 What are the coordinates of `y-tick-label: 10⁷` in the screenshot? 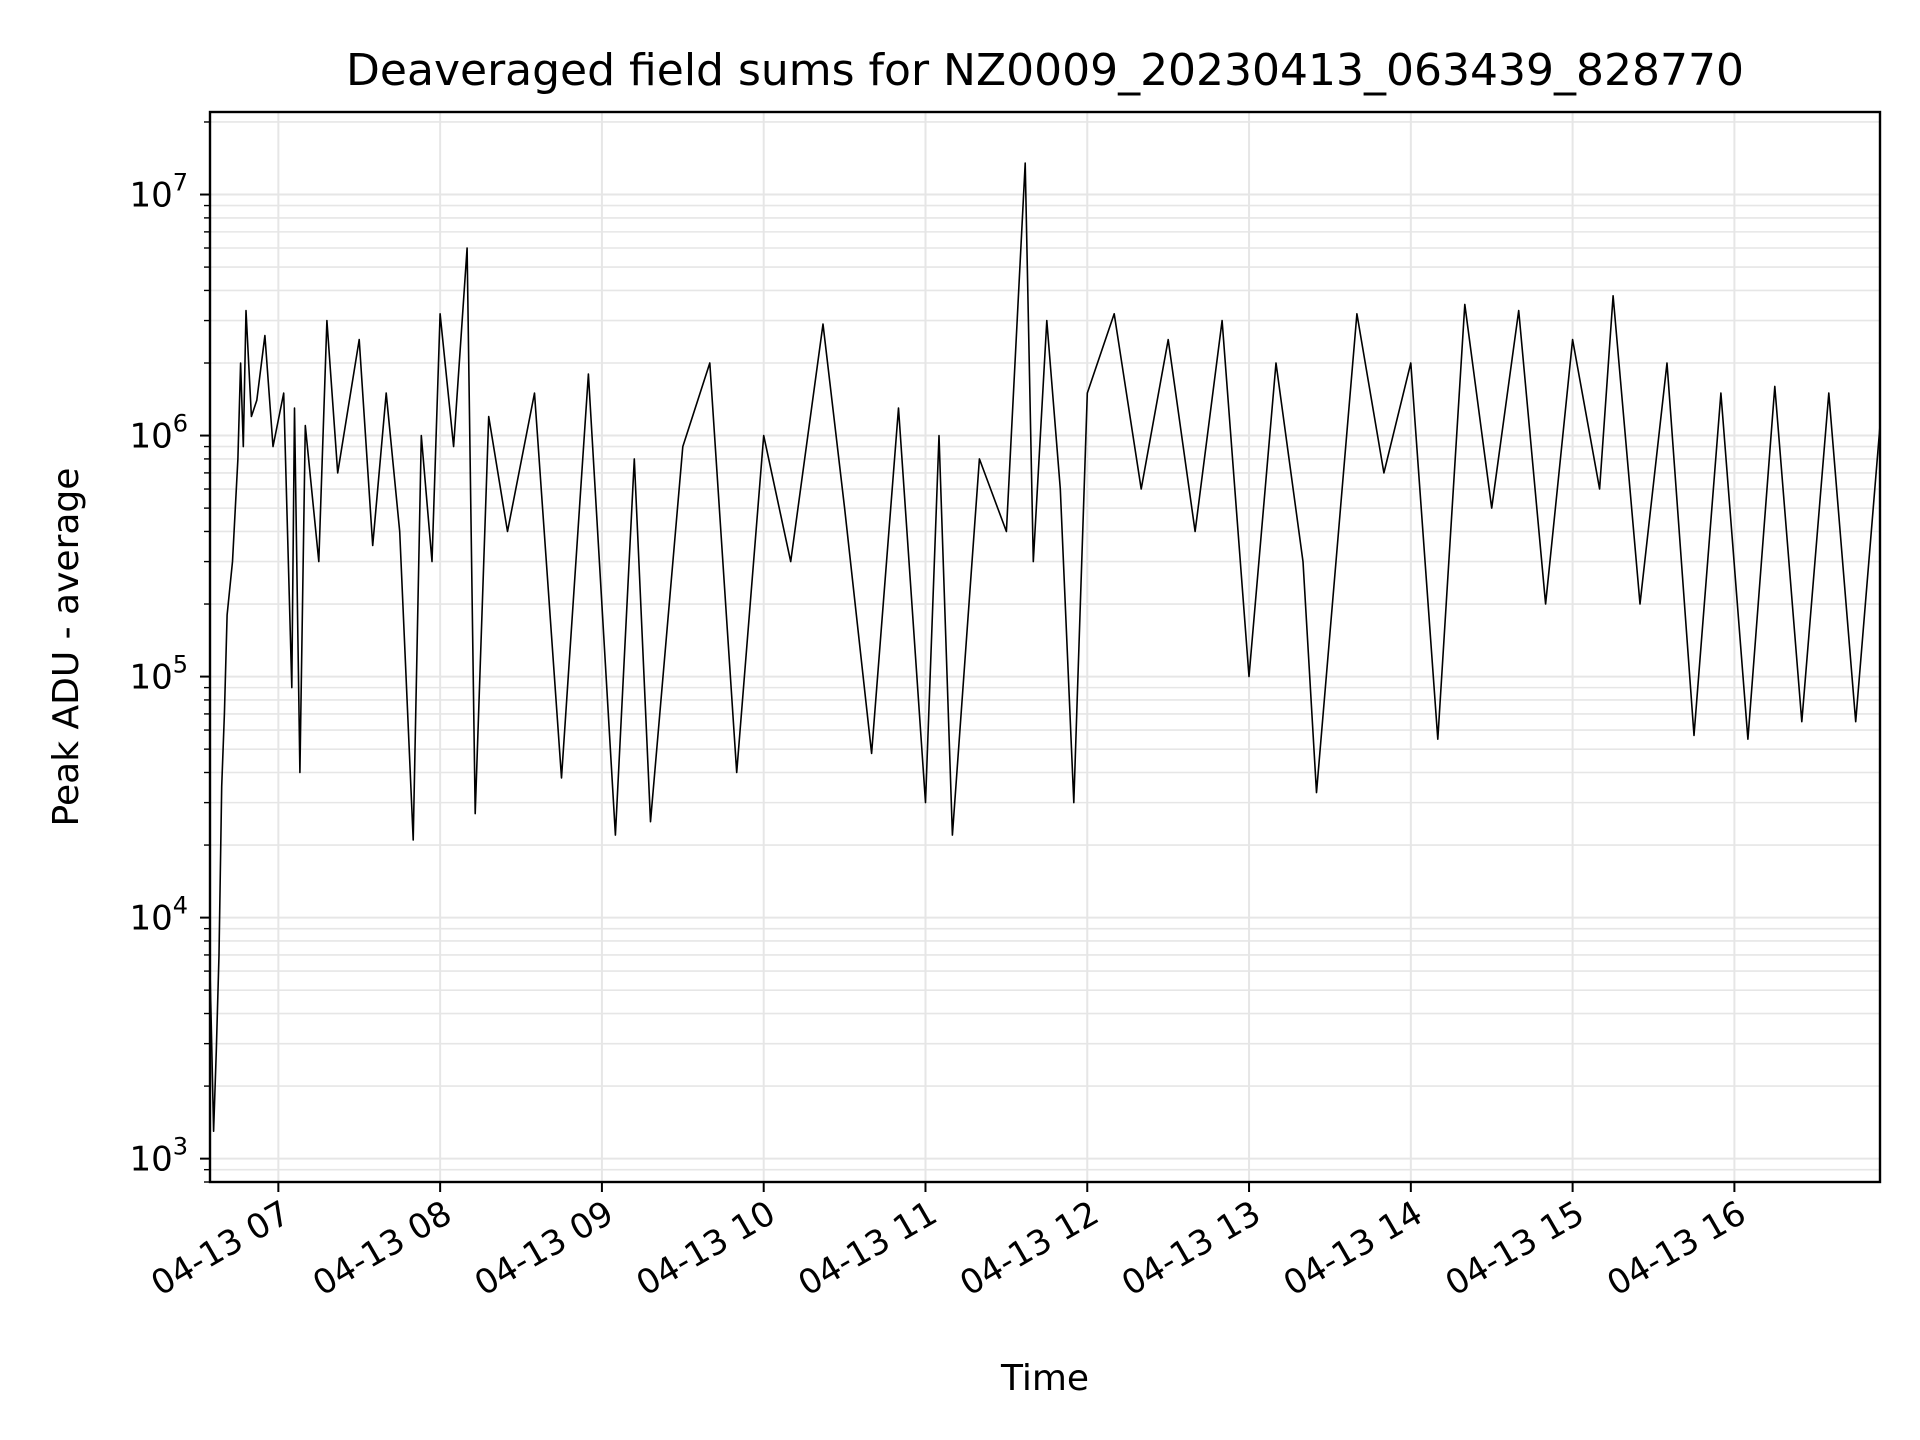 It's located at (158, 192).